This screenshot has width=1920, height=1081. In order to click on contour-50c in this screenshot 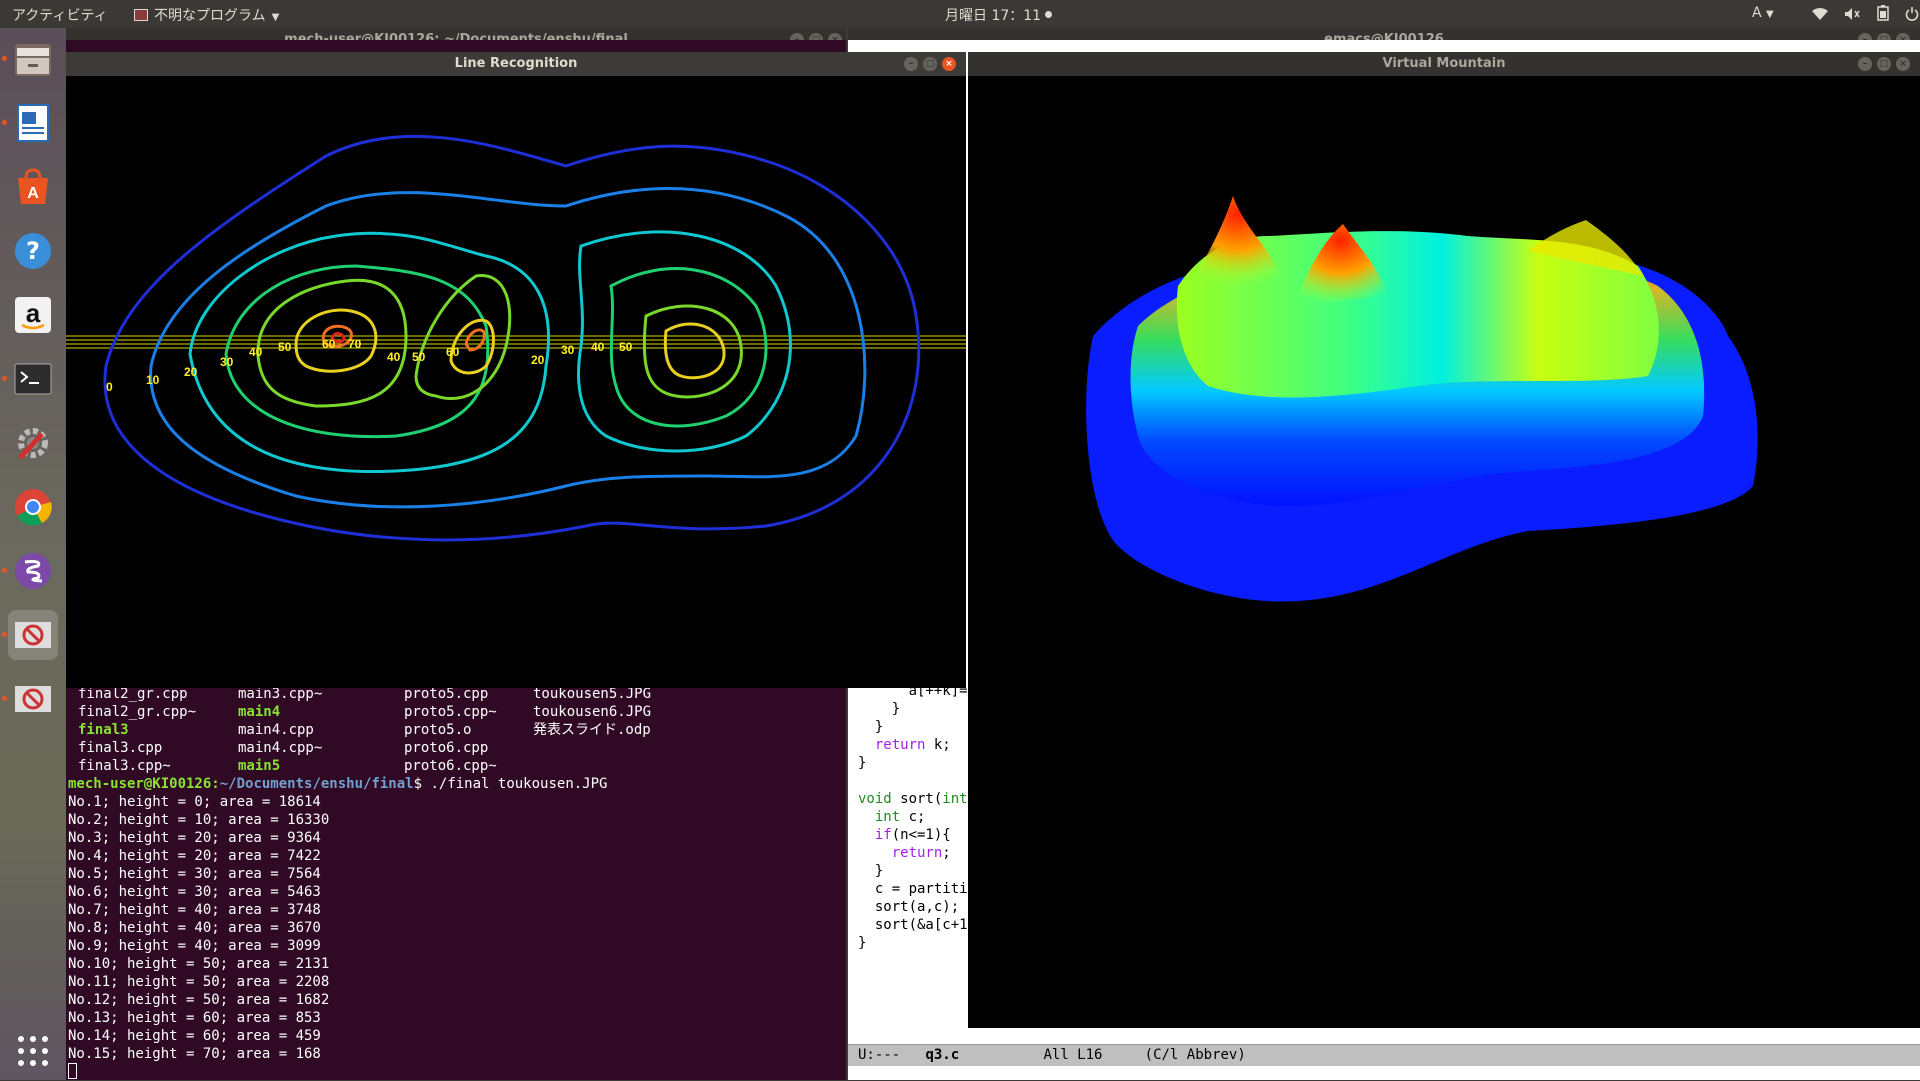, I will do `click(694, 351)`.